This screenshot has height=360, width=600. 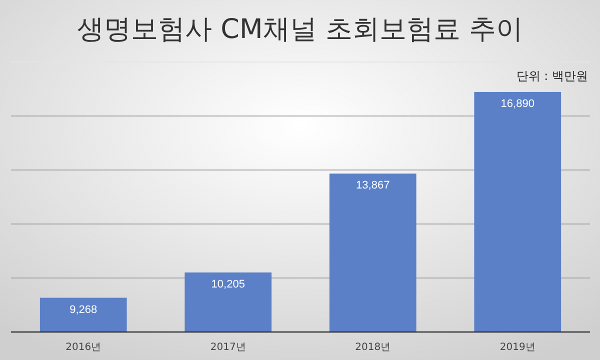 What do you see at coordinates (228, 284) in the screenshot?
I see `data-label: 10,205` at bounding box center [228, 284].